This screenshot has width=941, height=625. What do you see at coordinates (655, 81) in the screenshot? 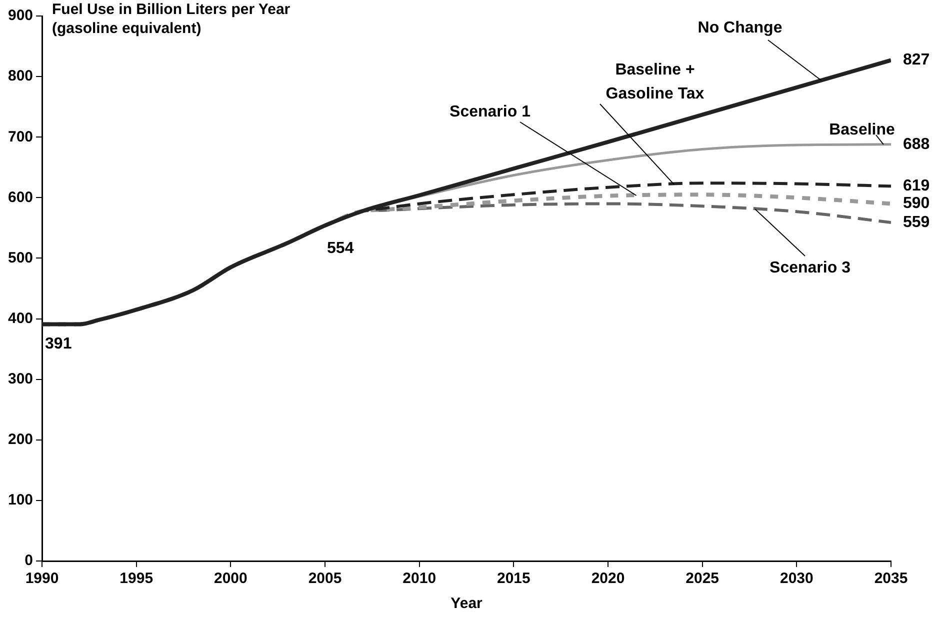
I see `text: Baseline + Gasoline Tax` at bounding box center [655, 81].